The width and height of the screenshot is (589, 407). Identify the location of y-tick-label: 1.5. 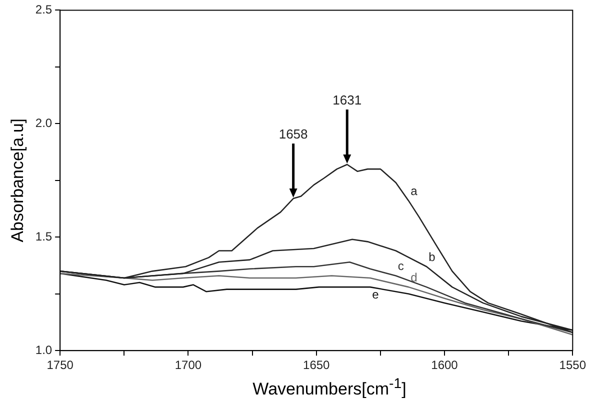
(43, 236).